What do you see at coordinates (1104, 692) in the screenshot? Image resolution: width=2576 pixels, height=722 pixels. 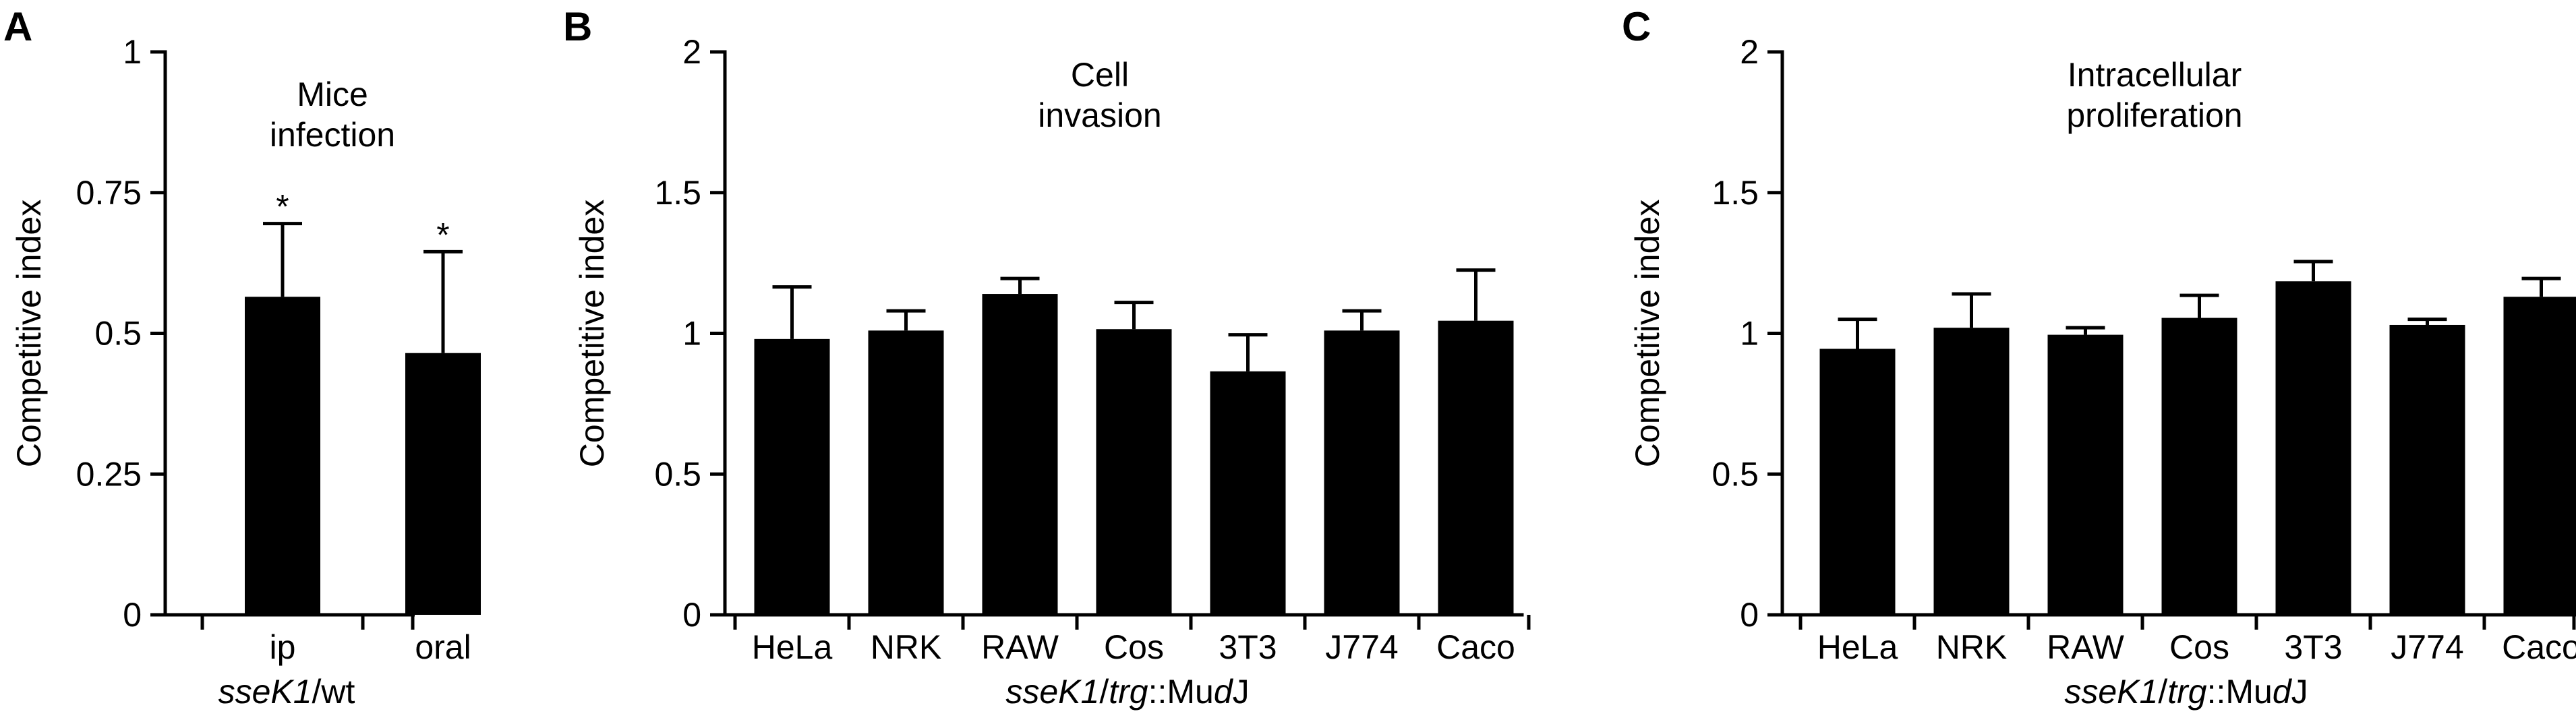 I see `x-axis-label-part-b-2: /` at bounding box center [1104, 692].